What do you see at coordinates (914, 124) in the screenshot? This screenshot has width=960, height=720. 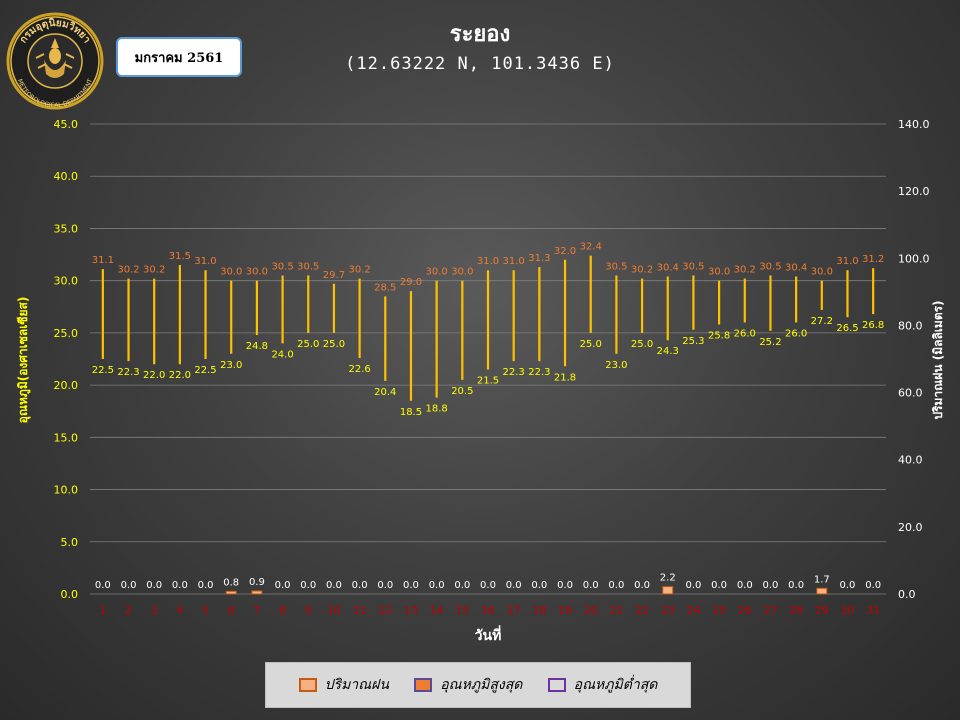 I see `right-axis-tick-label: 140.0` at bounding box center [914, 124].